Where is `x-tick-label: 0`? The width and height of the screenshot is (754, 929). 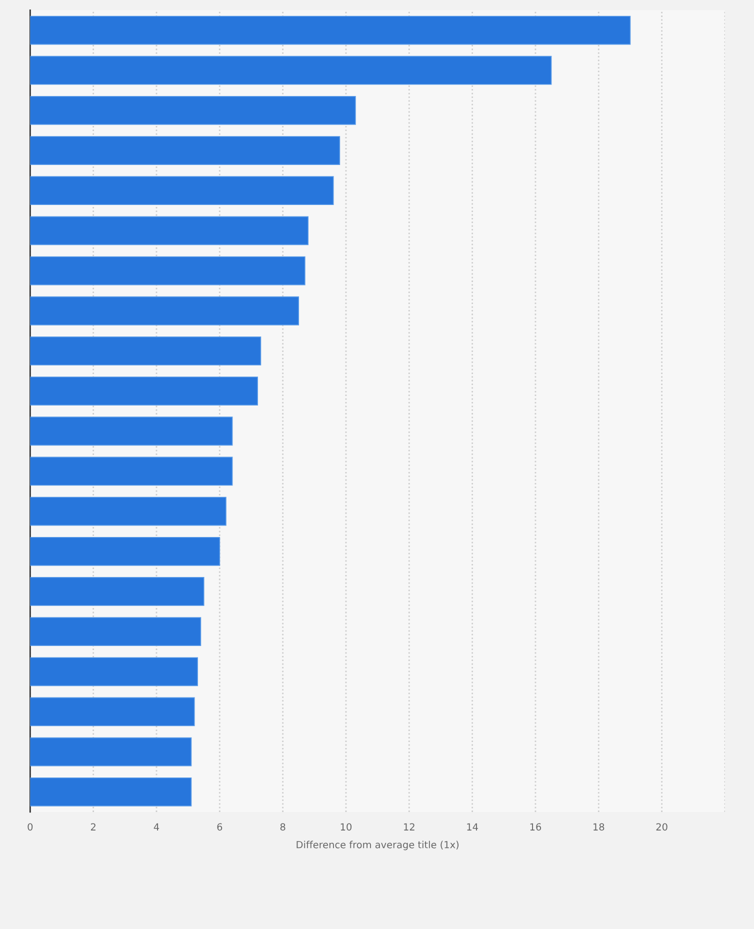
x-tick-label: 0 is located at coordinates (30, 827).